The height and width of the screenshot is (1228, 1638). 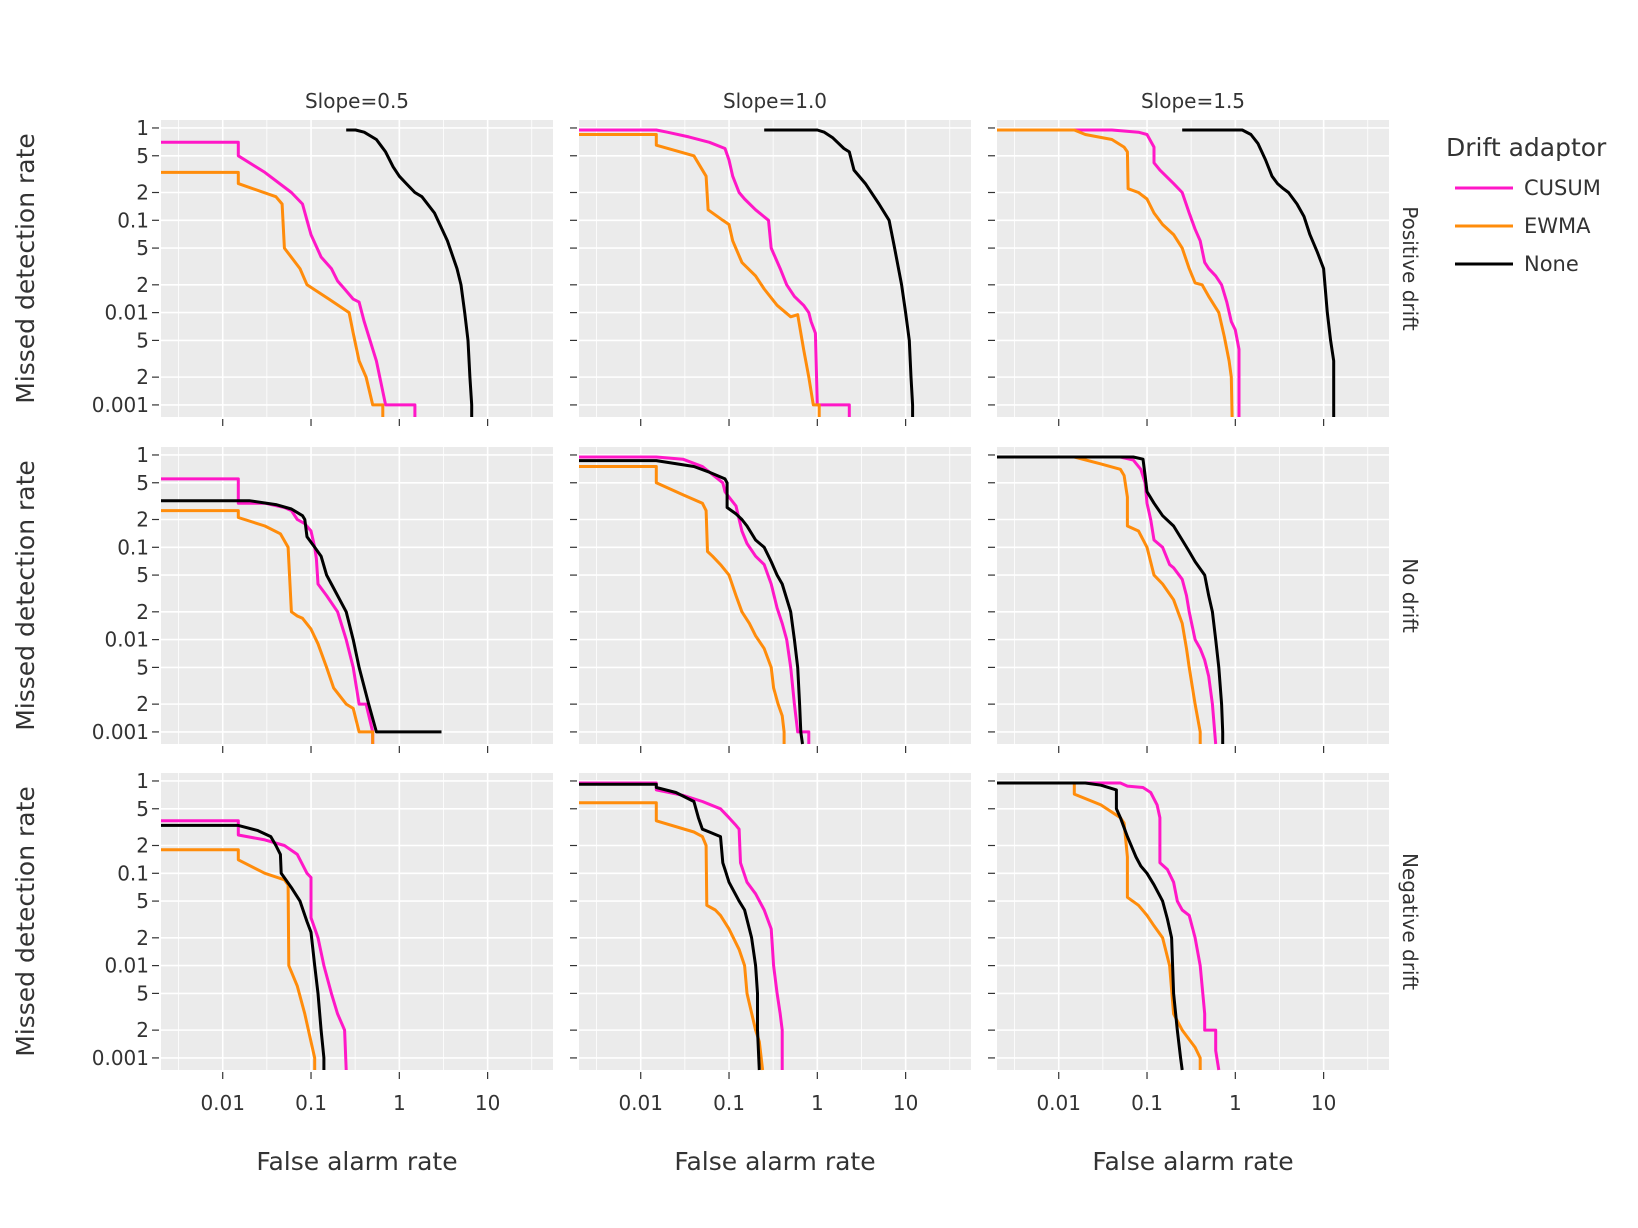 What do you see at coordinates (357, 101) in the screenshot?
I see `column-strip-label: Slope=0.5` at bounding box center [357, 101].